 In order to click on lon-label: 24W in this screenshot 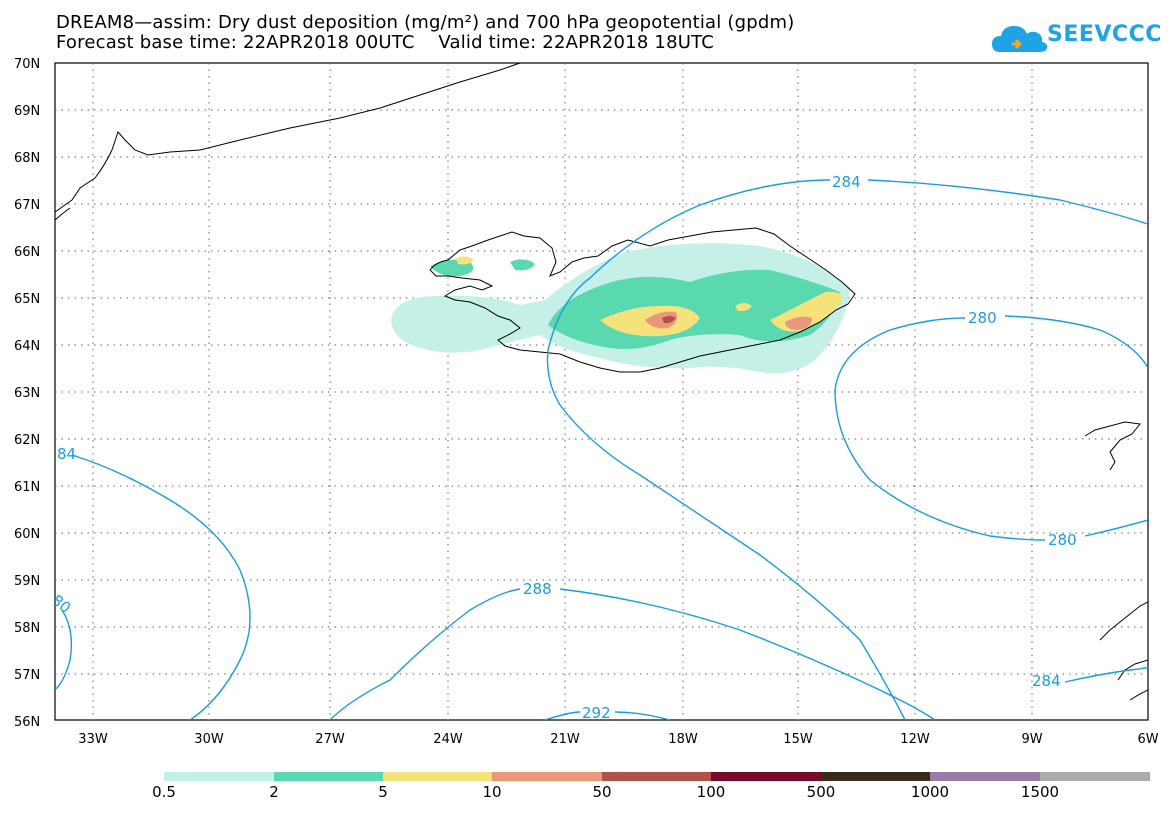, I will do `click(448, 739)`.